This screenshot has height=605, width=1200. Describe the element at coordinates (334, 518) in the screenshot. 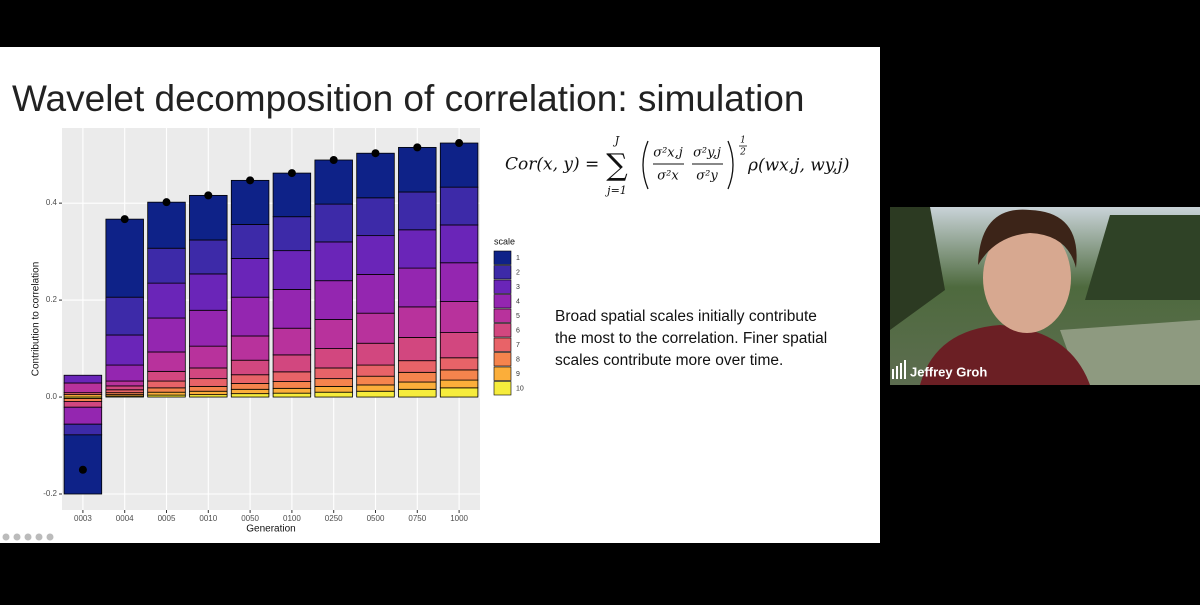

I see `x-tick-label: 0250` at that location.